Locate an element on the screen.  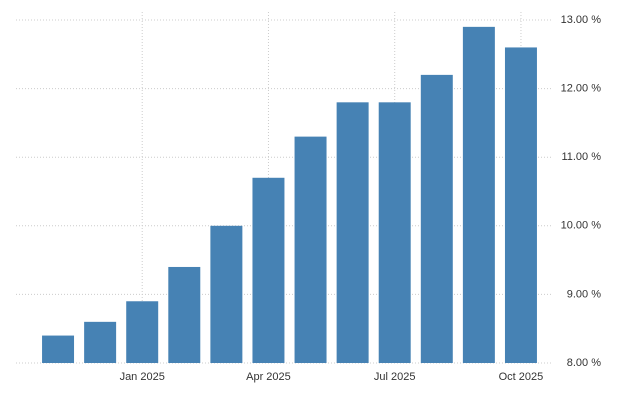
y-tick-label: 10.00 % is located at coordinates (581, 226).